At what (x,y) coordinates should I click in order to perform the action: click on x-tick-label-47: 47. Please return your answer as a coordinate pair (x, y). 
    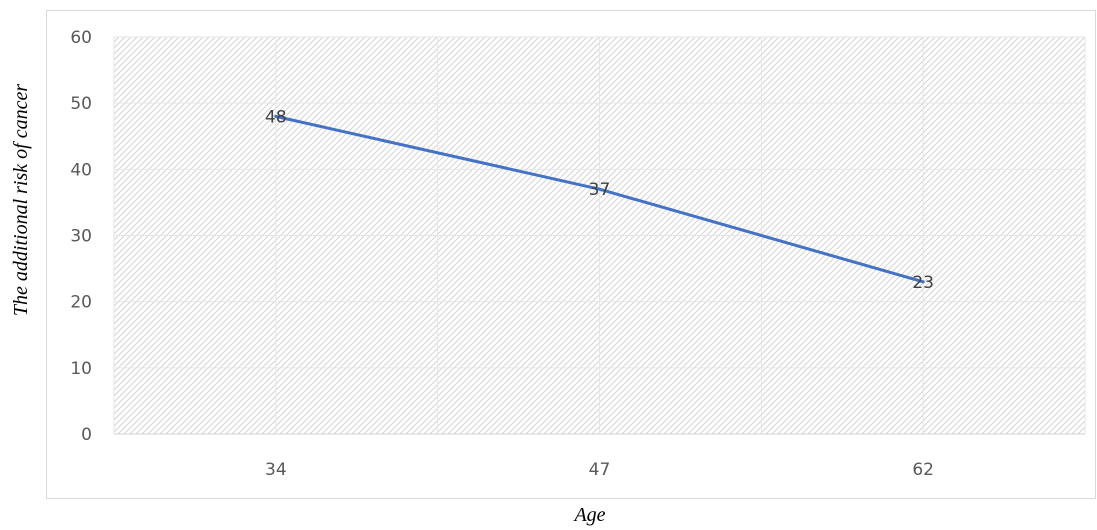
    Looking at the image, I should click on (600, 470).